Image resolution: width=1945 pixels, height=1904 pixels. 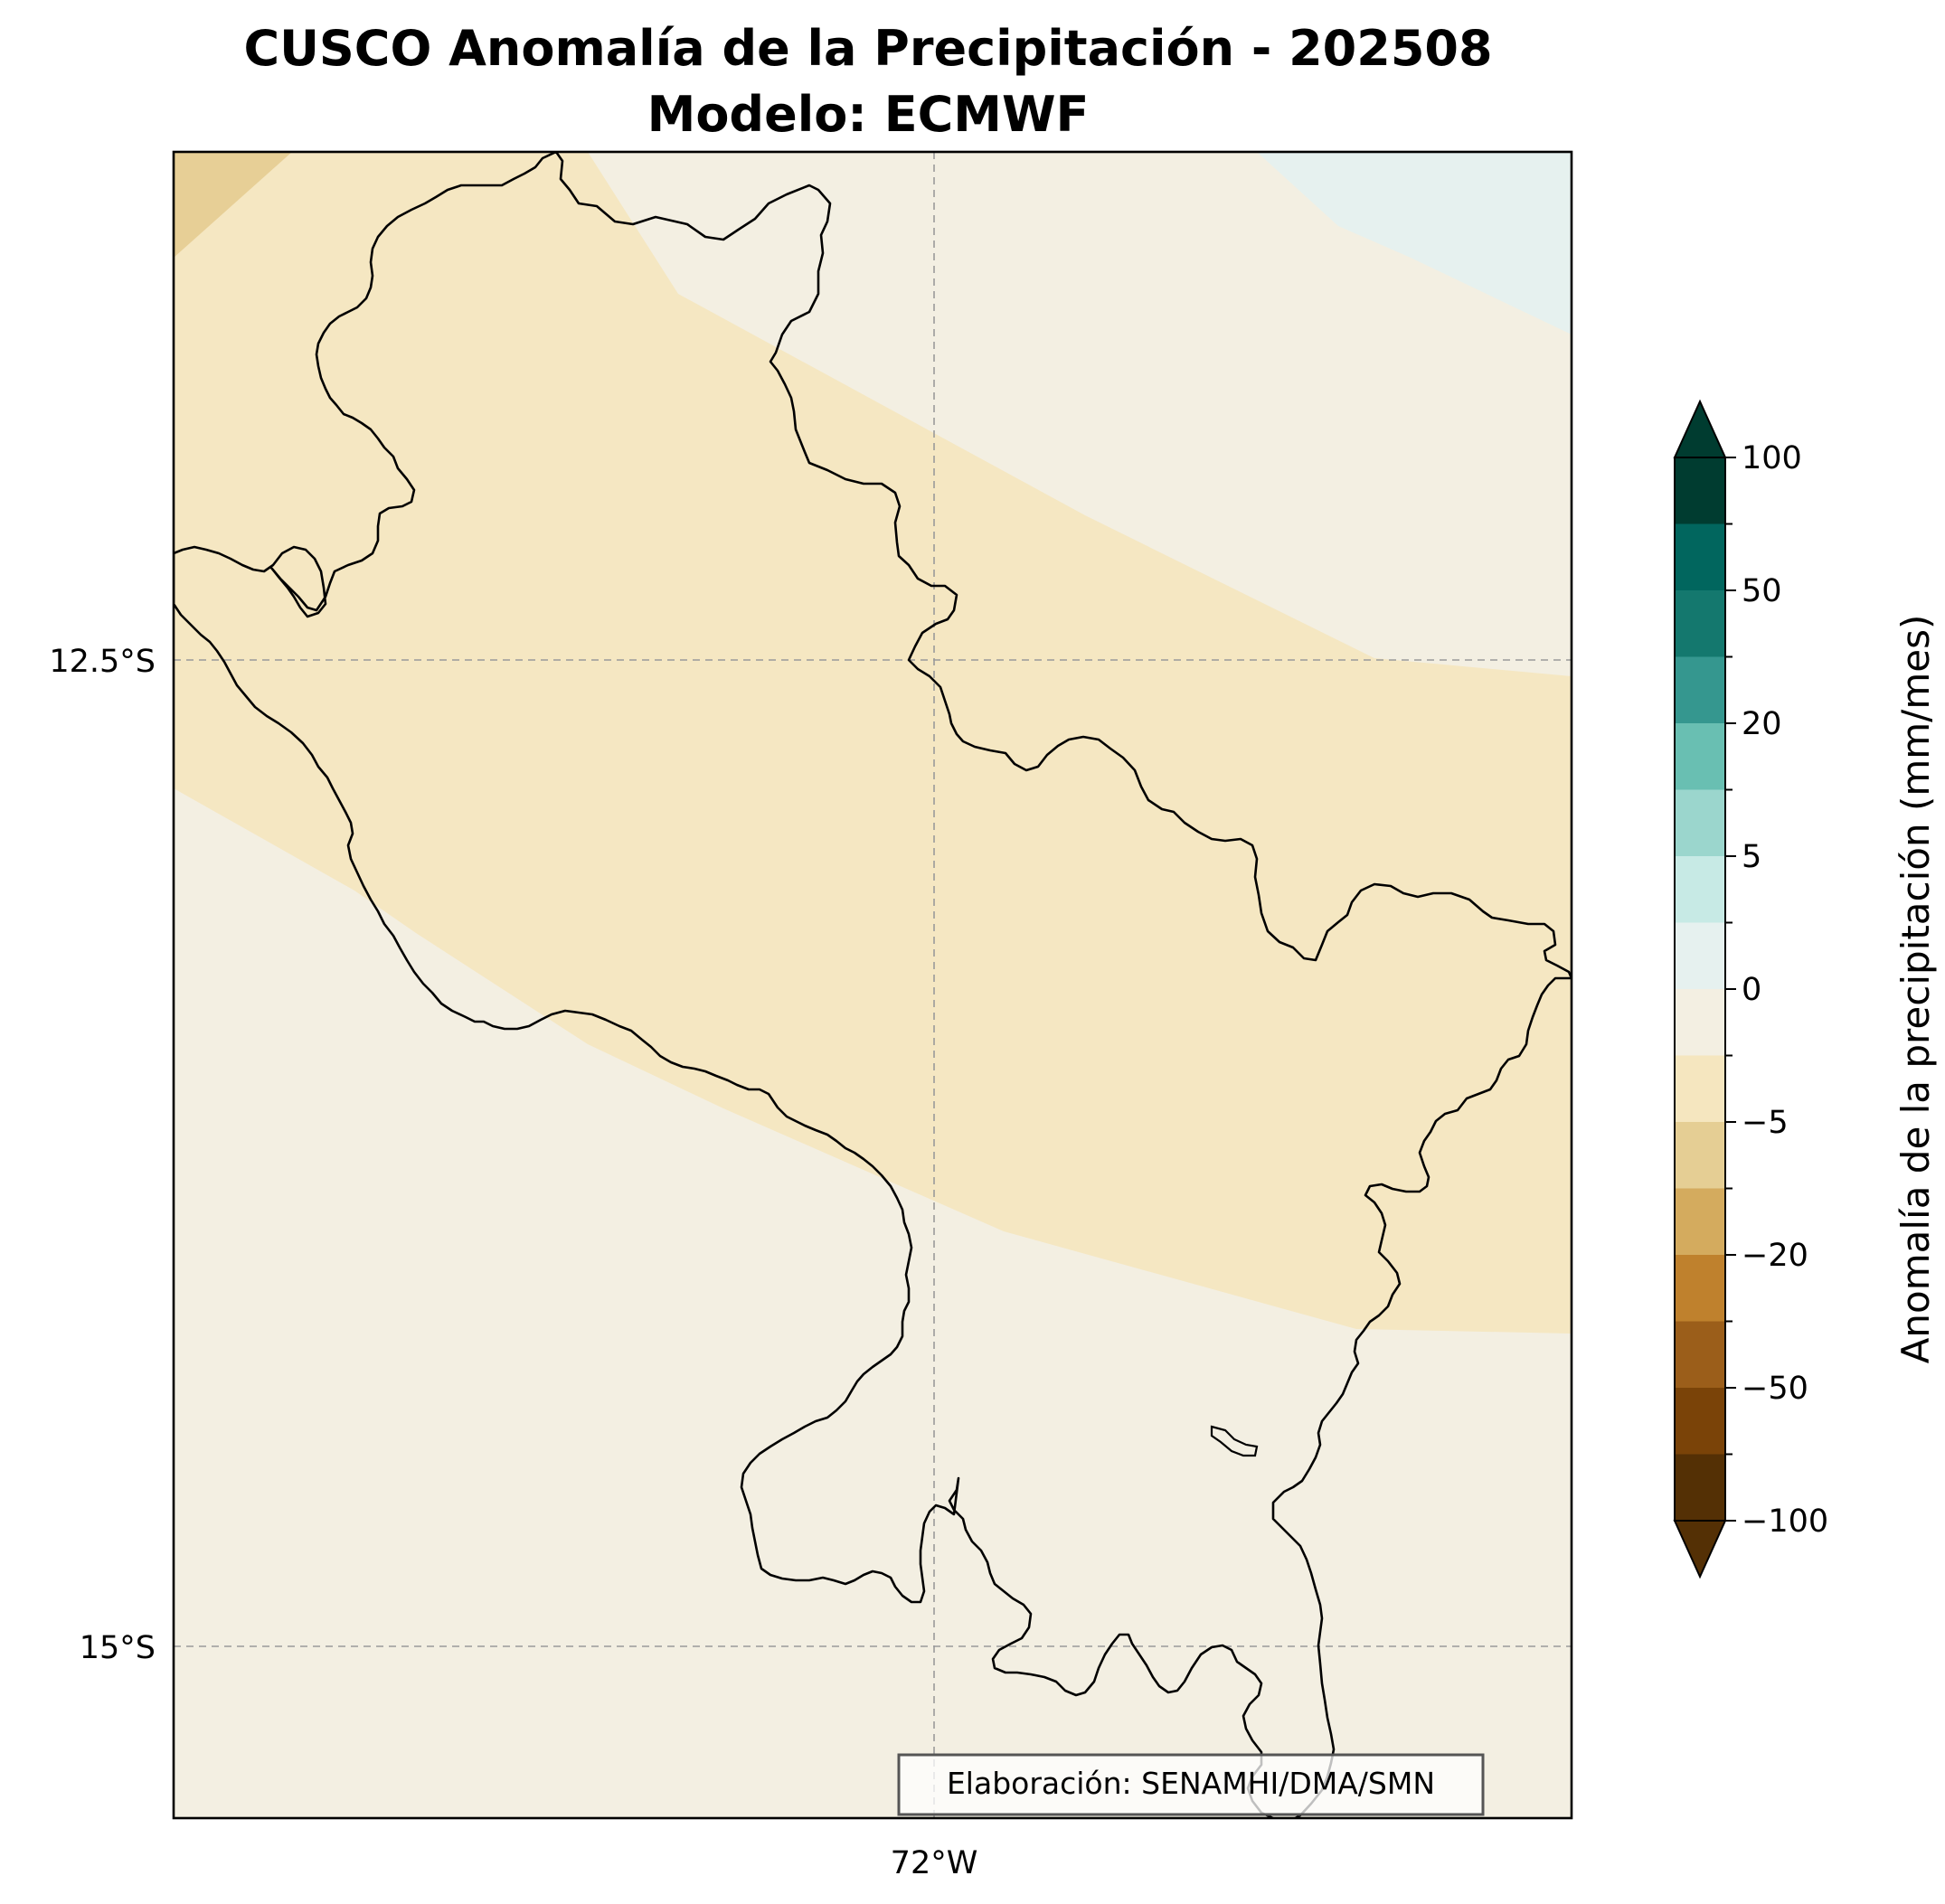 I want to click on credit-text: Elaboración: SENAMHI/DMA/SMN, so click(x=1191, y=1783).